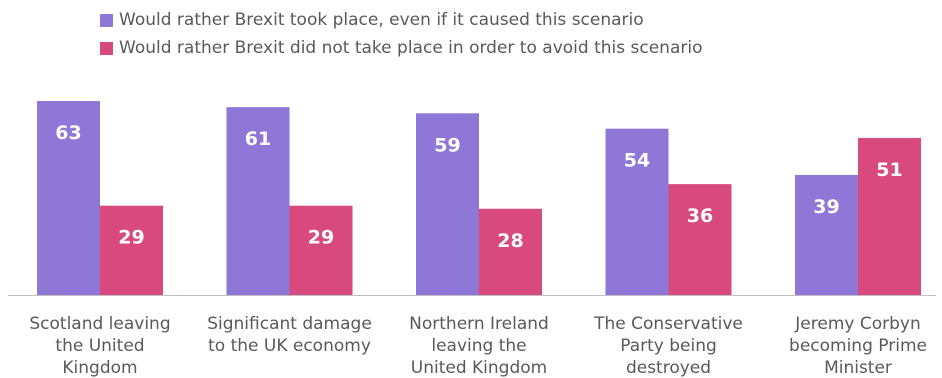  What do you see at coordinates (106, 48) in the screenshot?
I see `legend-swatch-not-take-place` at bounding box center [106, 48].